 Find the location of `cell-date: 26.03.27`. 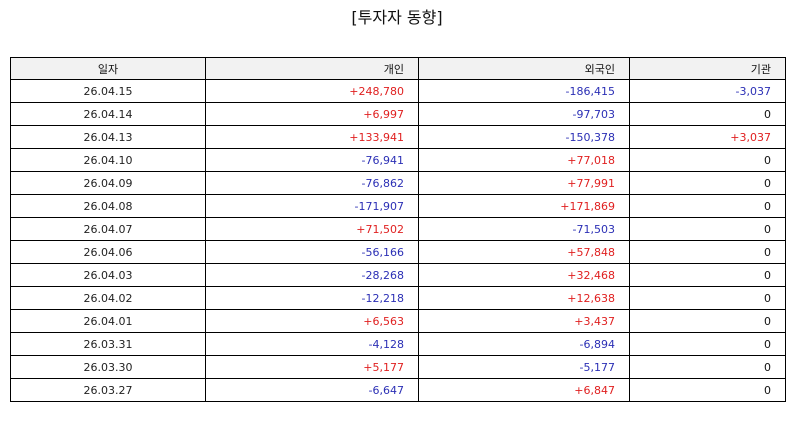

cell-date: 26.03.27 is located at coordinates (108, 390).